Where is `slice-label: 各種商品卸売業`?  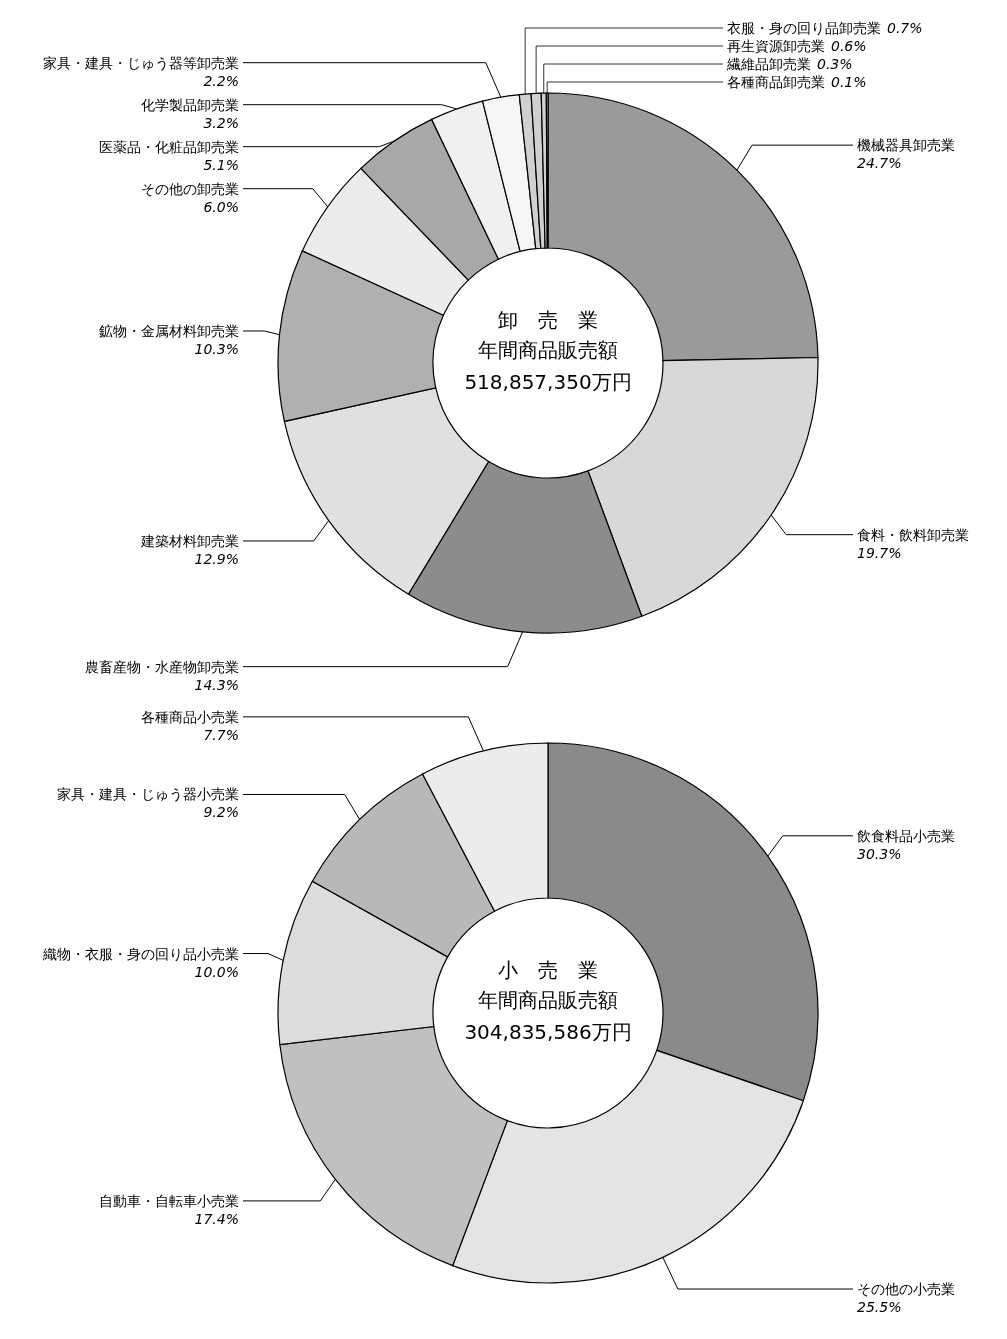 slice-label: 各種商品卸売業 is located at coordinates (776, 82).